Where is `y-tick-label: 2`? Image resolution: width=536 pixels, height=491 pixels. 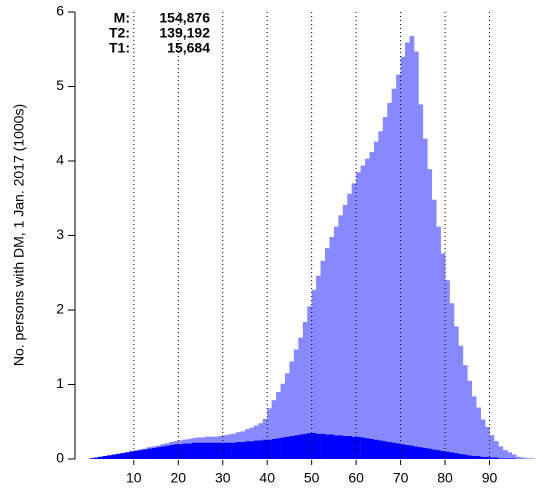 y-tick-label: 2 is located at coordinates (60, 309).